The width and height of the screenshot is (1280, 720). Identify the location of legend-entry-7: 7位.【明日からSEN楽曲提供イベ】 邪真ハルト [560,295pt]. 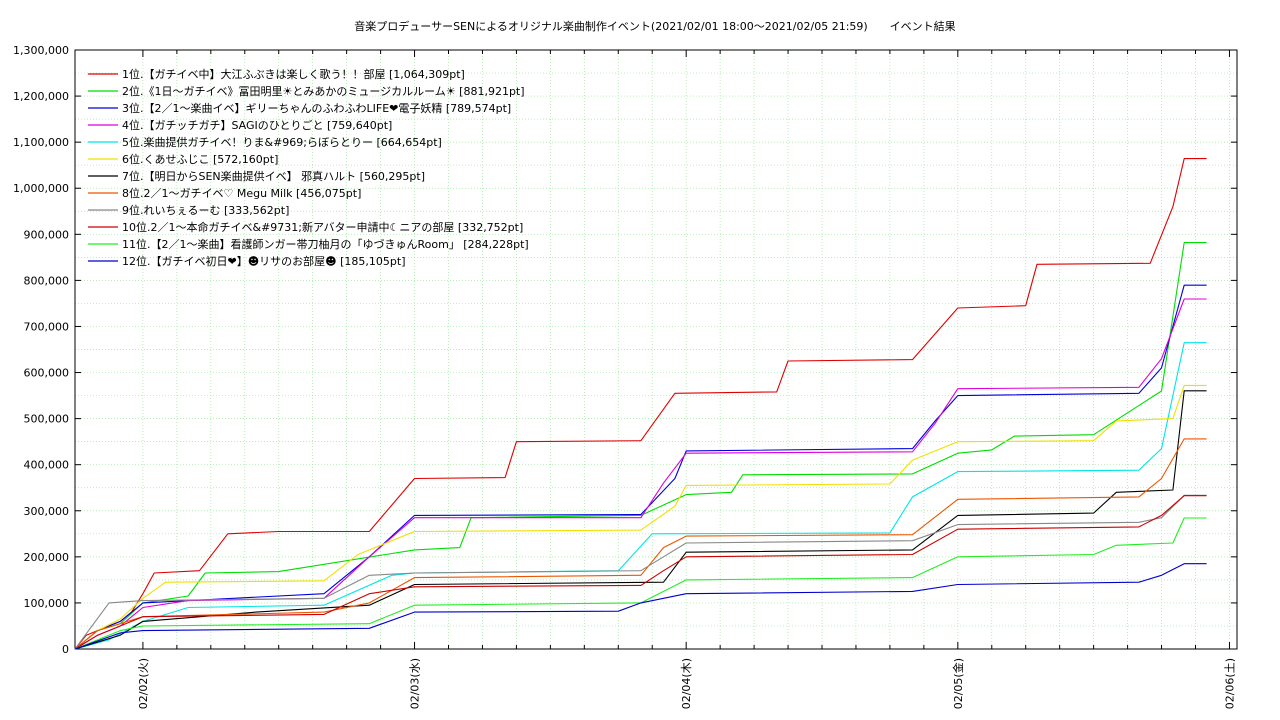
(273, 176).